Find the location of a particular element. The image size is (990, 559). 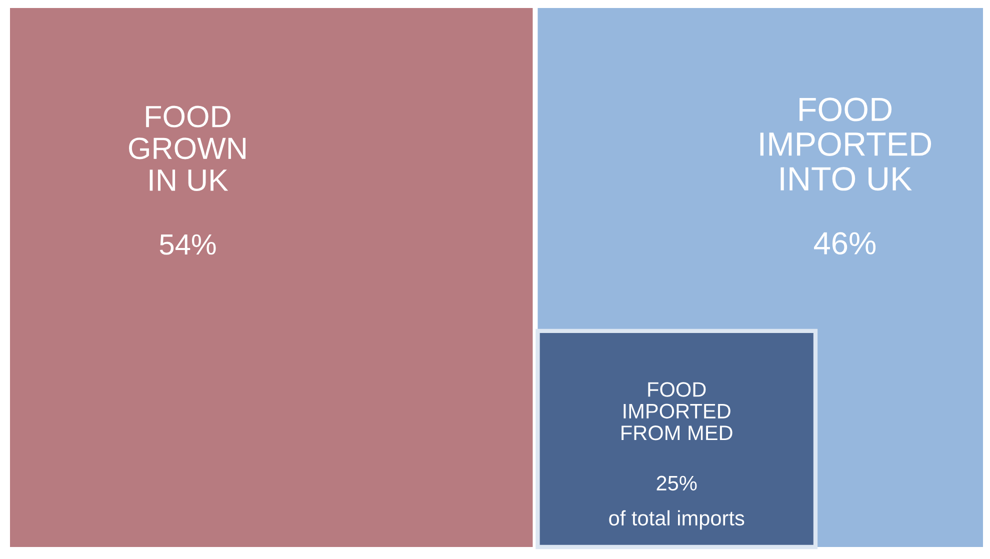

category-label: FOOD GROWN IN UK is located at coordinates (187, 149).